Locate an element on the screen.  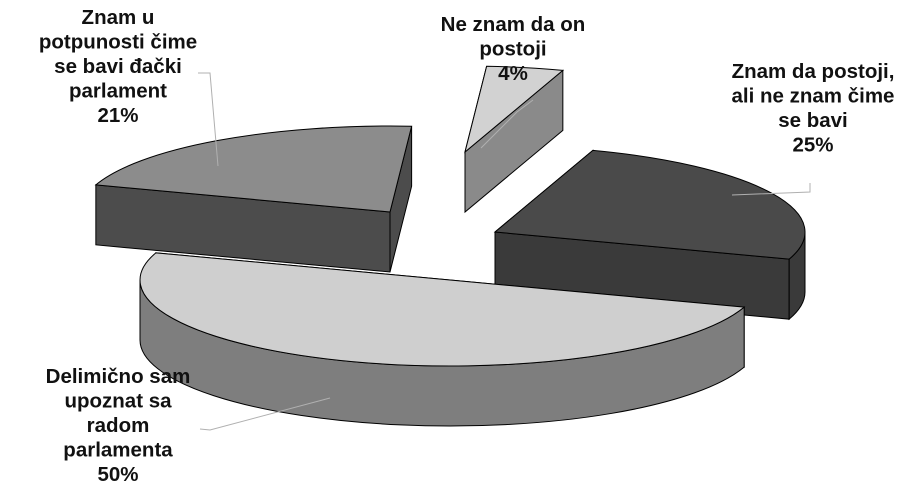
slice-label-line-0-1: postoji is located at coordinates (512, 49).